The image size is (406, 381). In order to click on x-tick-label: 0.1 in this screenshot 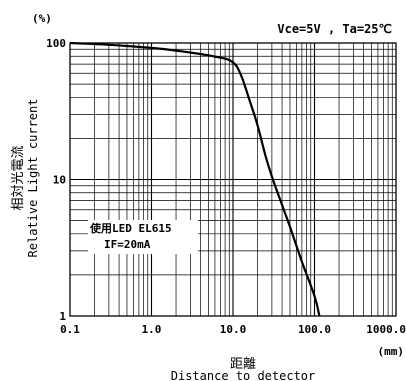, I will do `click(70, 329)`.